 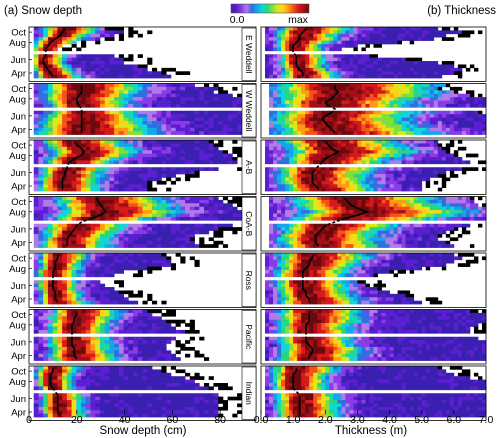 I want to click on median-line, so click(x=331, y=96).